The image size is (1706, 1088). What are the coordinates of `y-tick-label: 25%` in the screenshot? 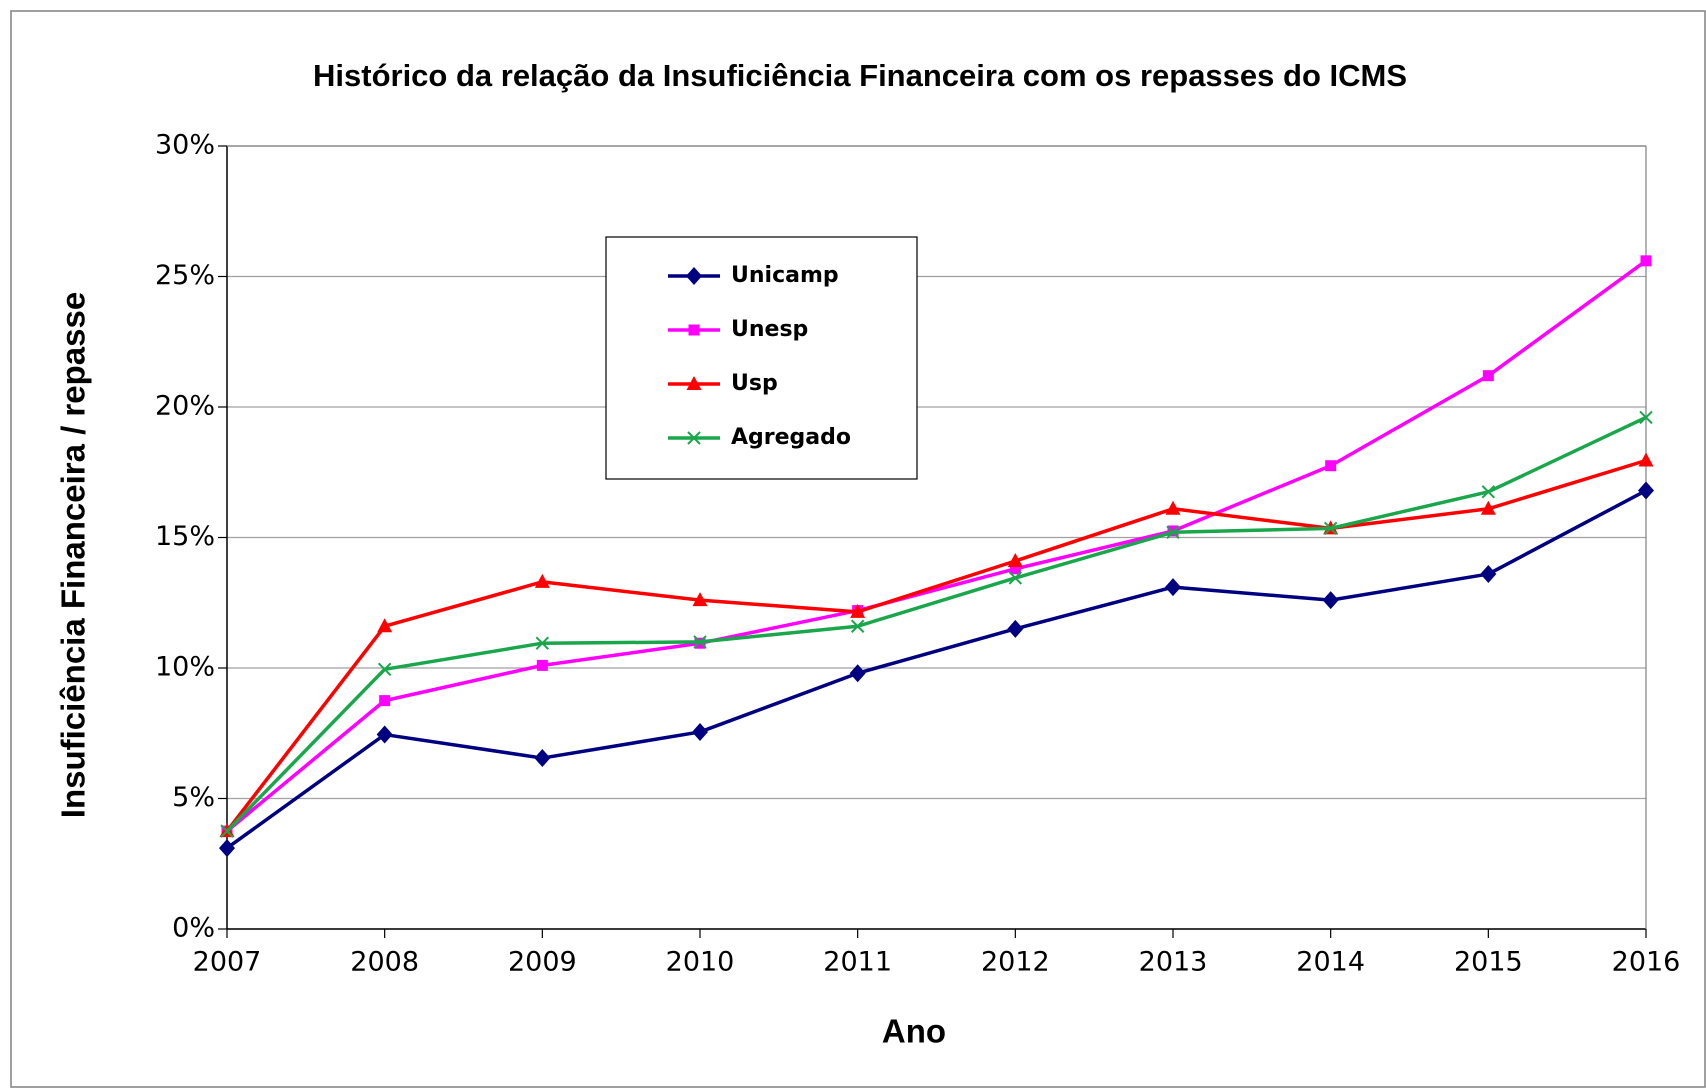 It's located at (185, 275).